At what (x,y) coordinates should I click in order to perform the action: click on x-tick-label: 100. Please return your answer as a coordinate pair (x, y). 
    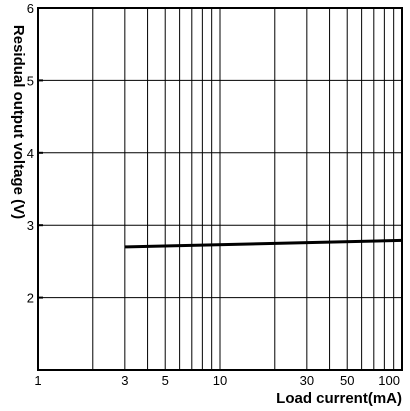
    Looking at the image, I should click on (389, 380).